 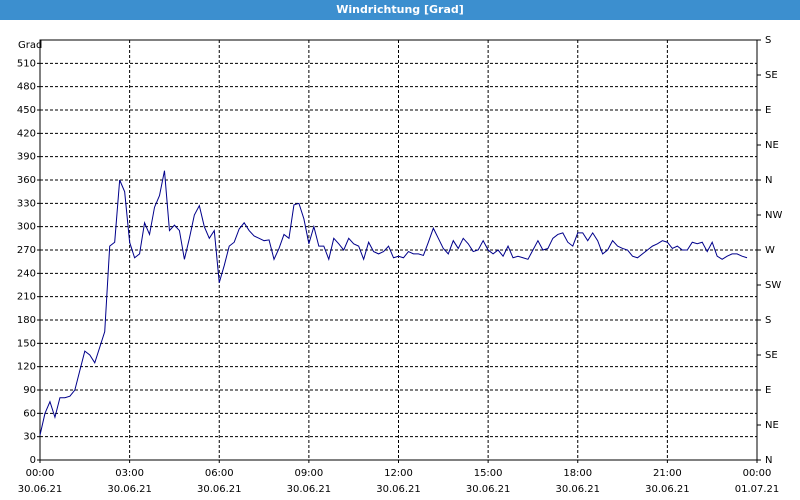 I want to click on x-tick-label: 12:00, so click(x=398, y=473).